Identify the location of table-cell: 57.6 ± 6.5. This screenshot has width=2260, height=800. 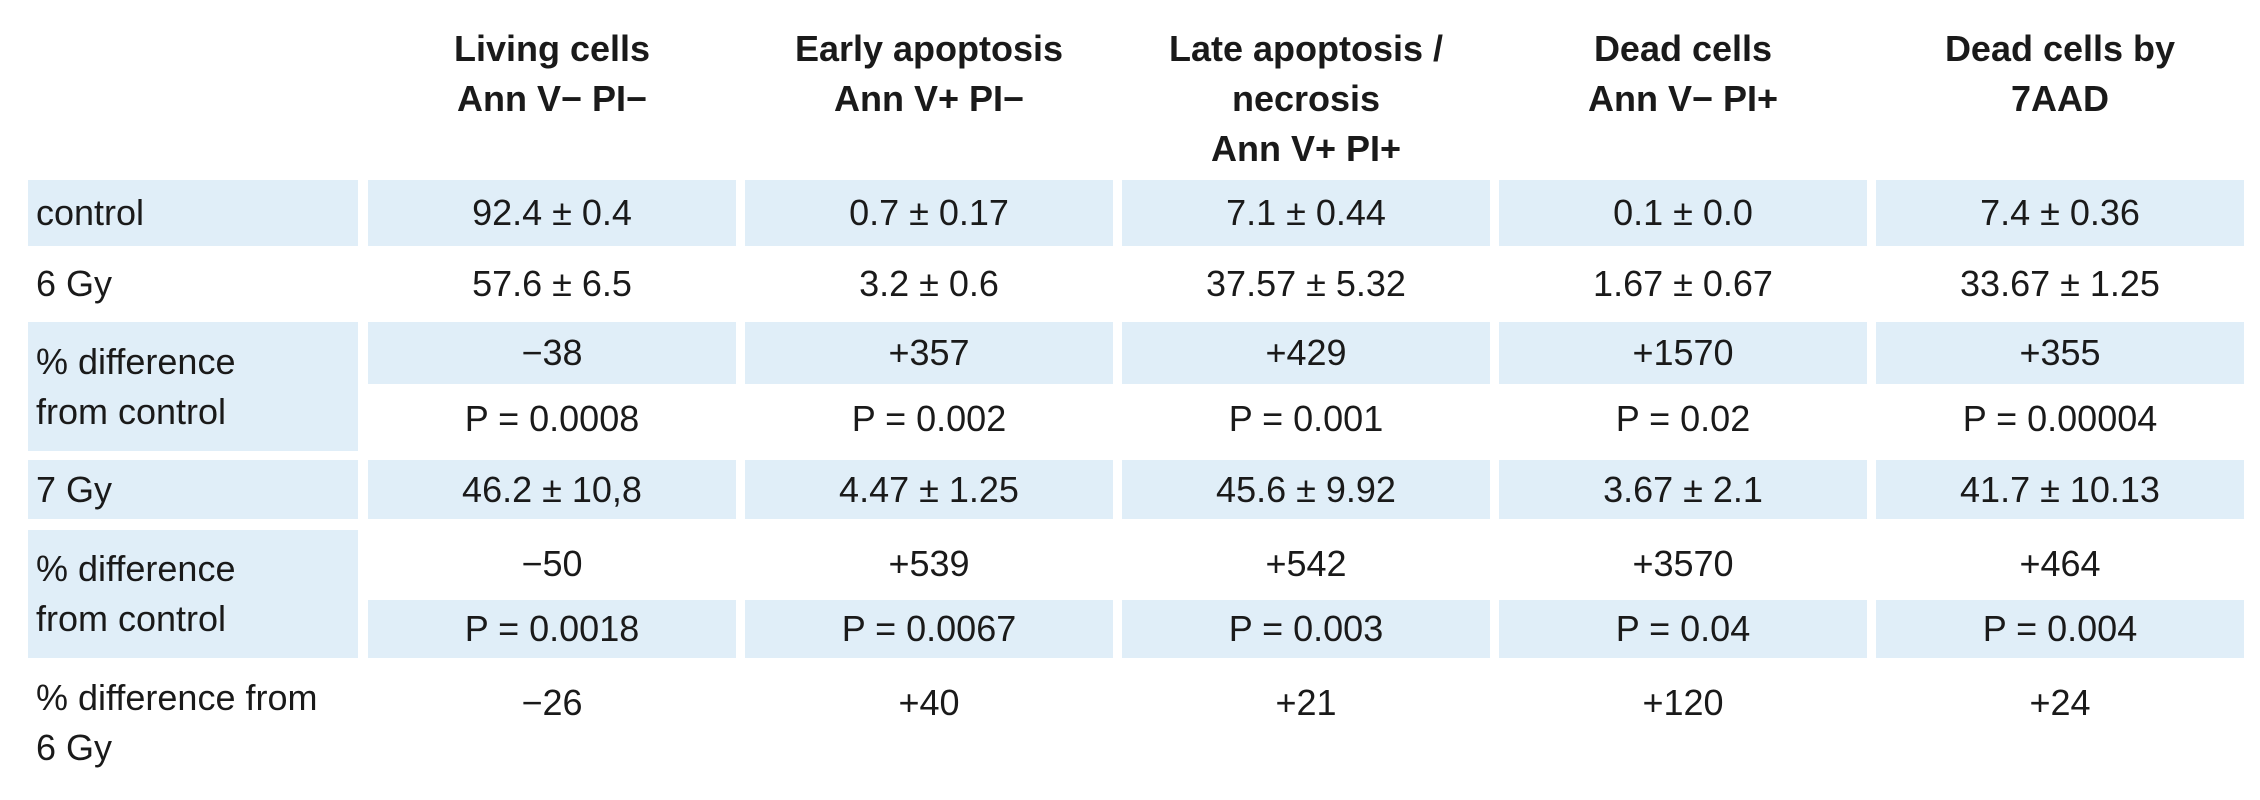
(552, 283).